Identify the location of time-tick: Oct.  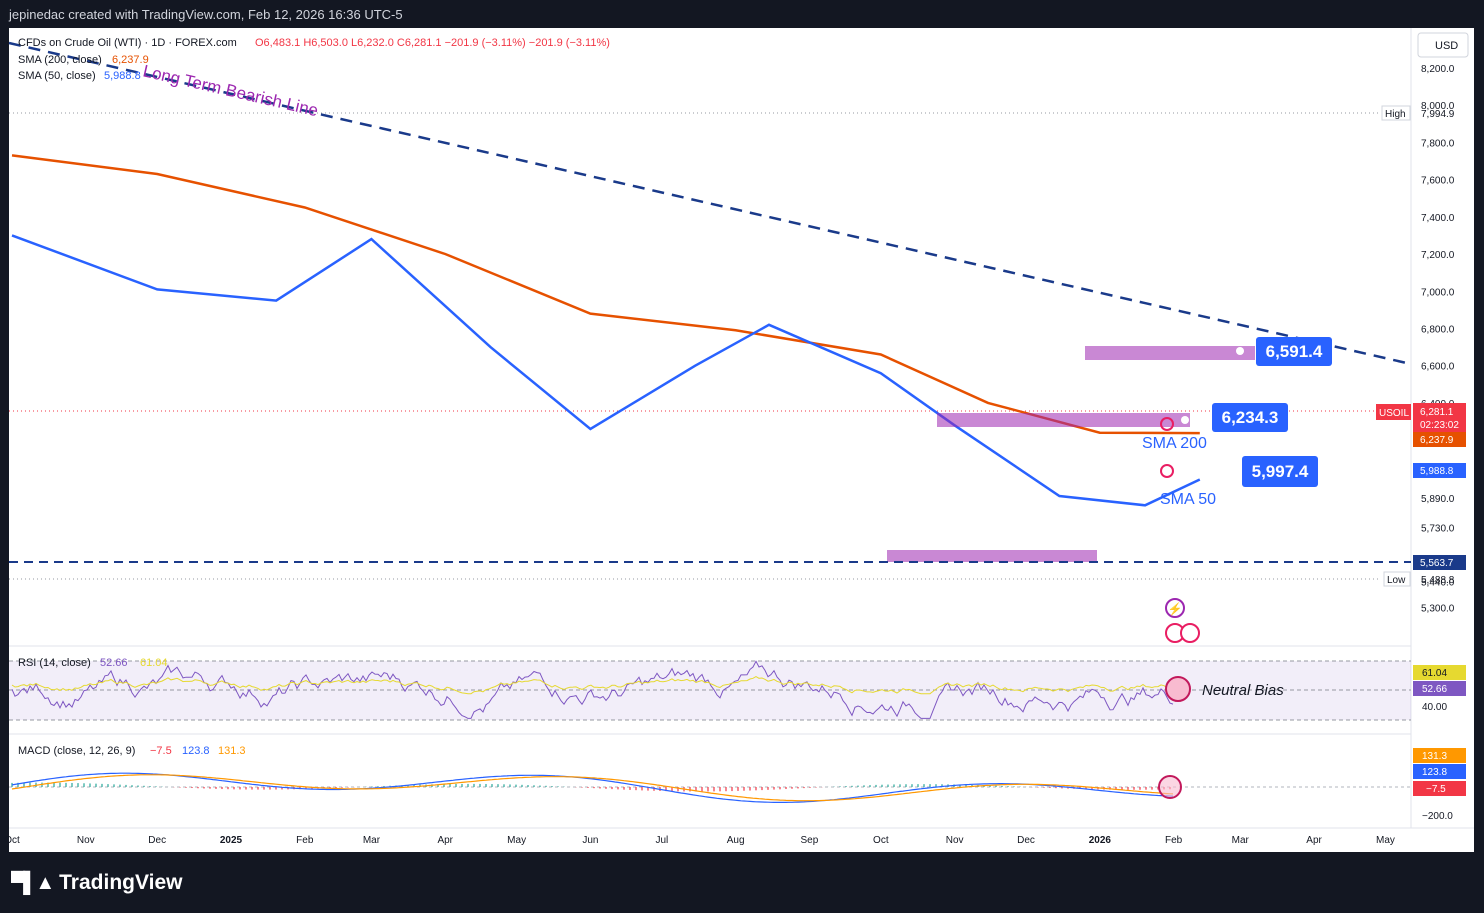
(12, 840).